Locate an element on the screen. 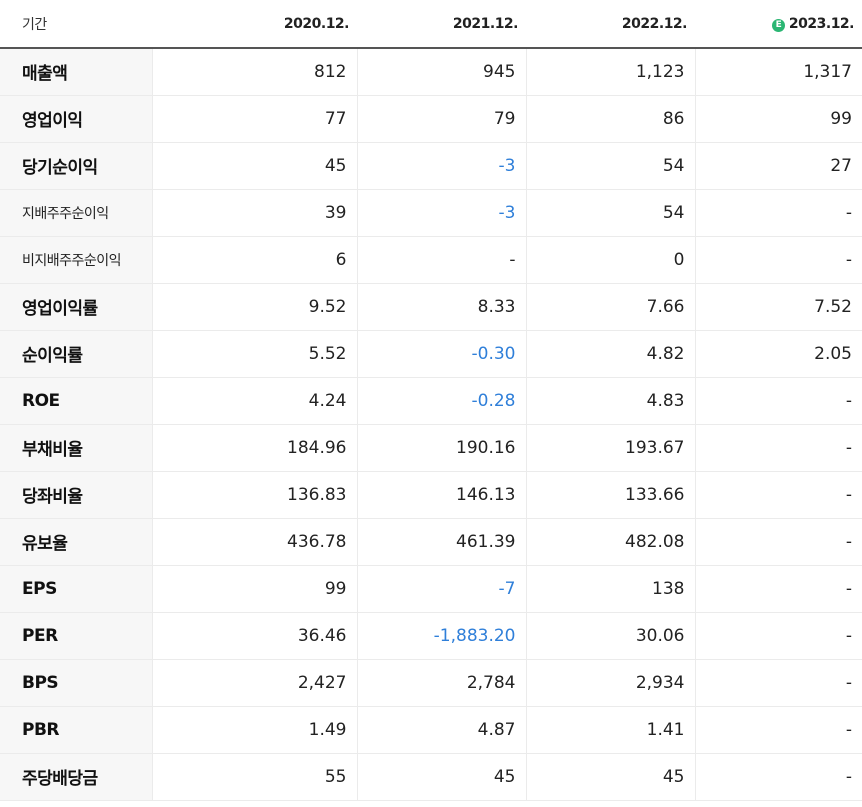  value-cell: 2,427 is located at coordinates (254, 683).